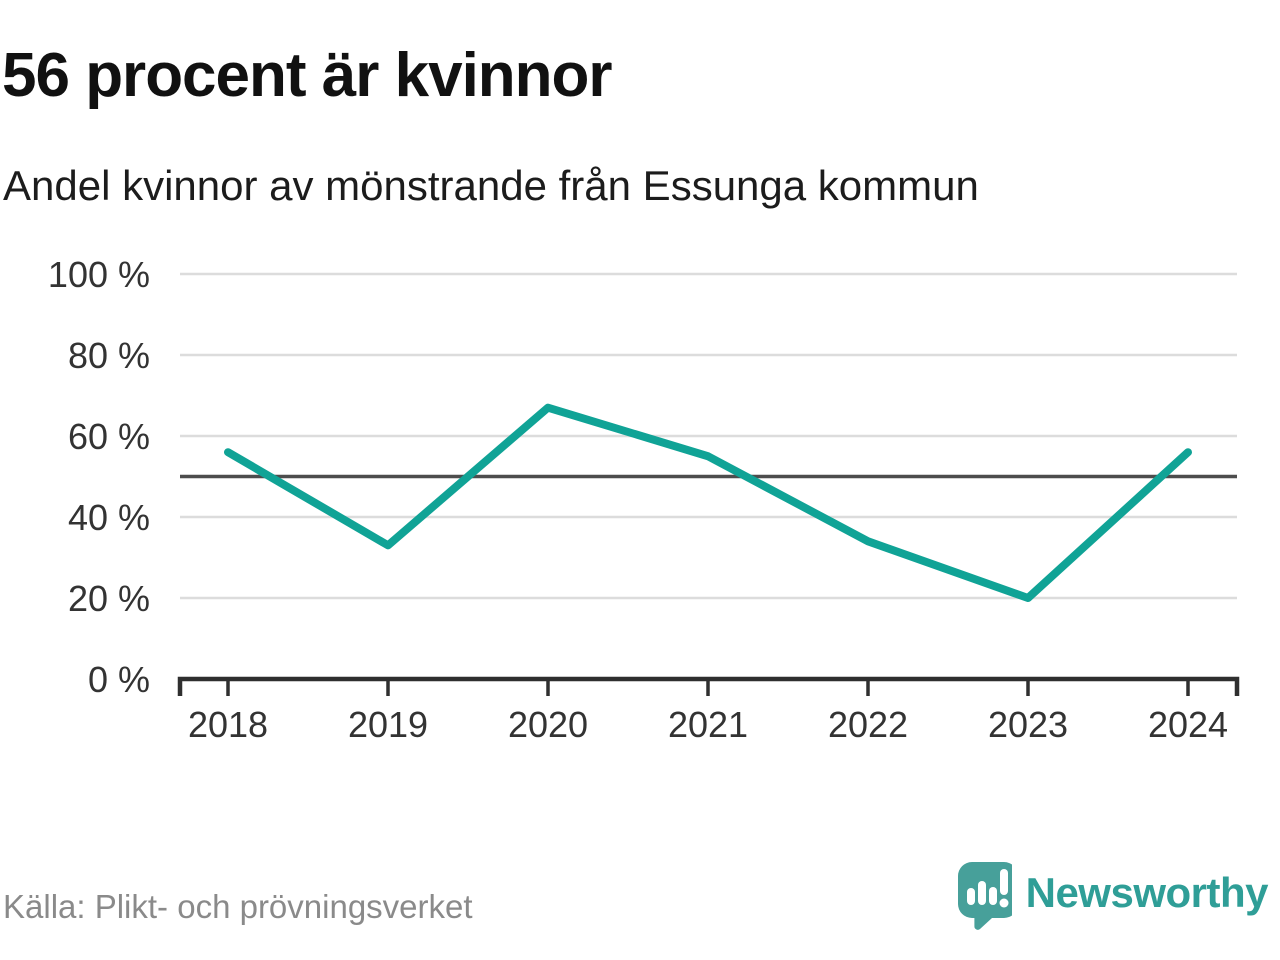 The image size is (1280, 960). Describe the element at coordinates (1003, 882) in the screenshot. I see `exclamation-bar` at that location.